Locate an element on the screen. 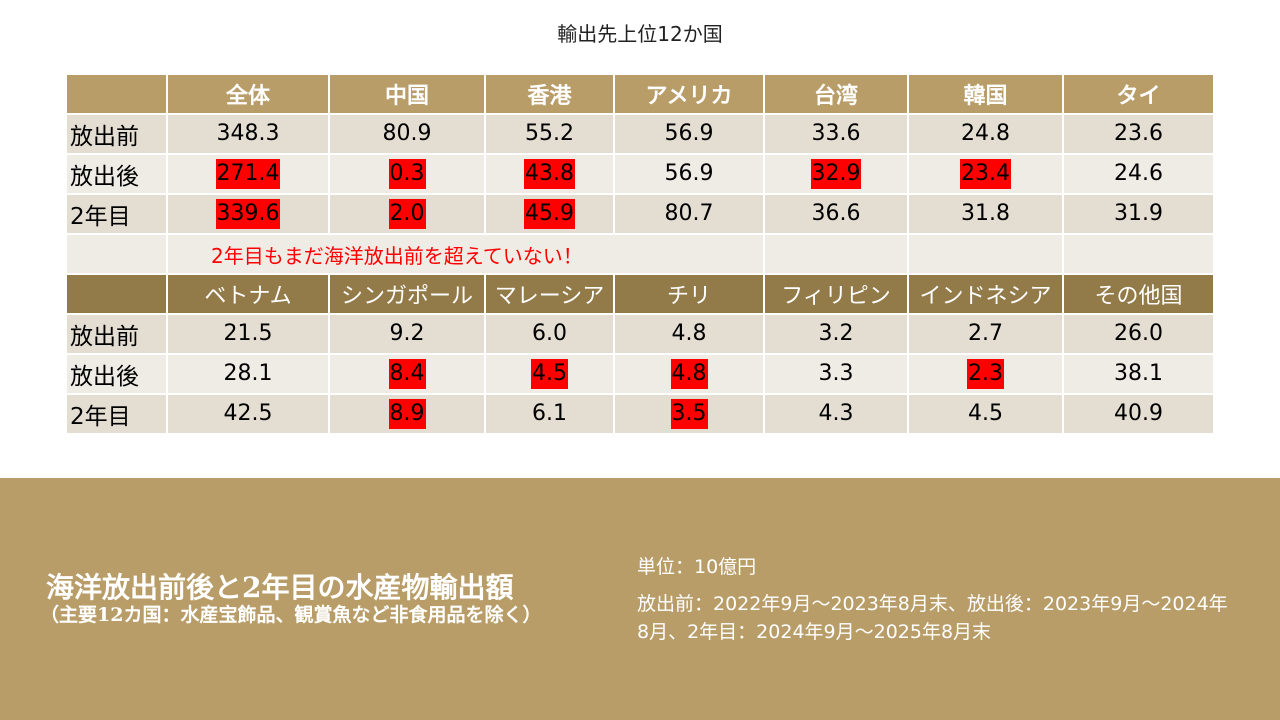 This screenshot has width=1280, height=720. cell-value: 31.9 is located at coordinates (1138, 213).